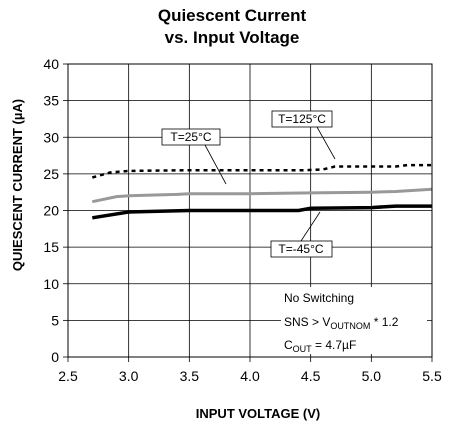 Image resolution: width=453 pixels, height=429 pixels. Describe the element at coordinates (232, 15) in the screenshot. I see `chart-title-line1: Quiescent Current` at that location.